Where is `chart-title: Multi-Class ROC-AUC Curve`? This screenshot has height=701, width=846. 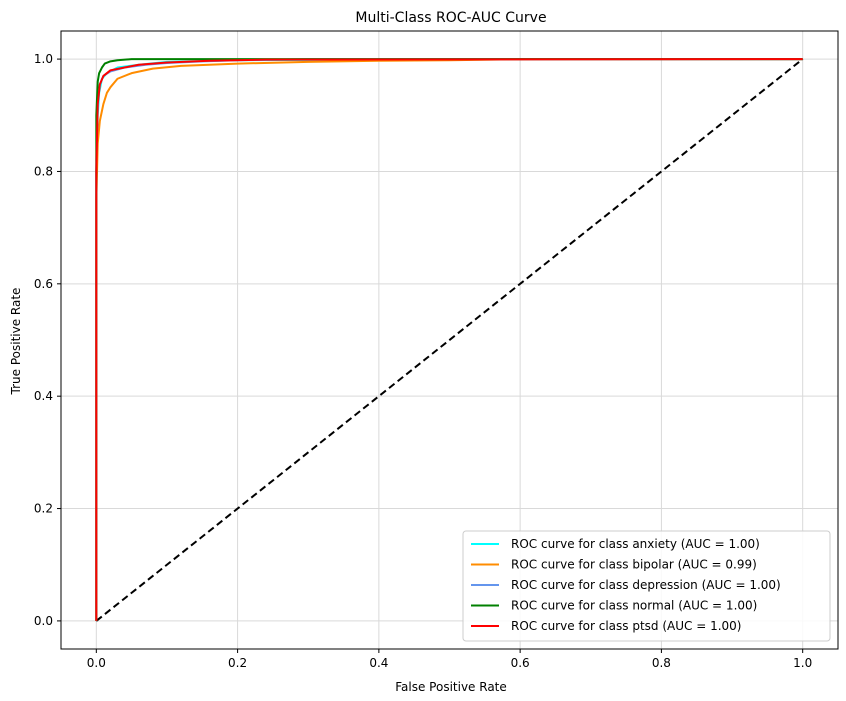
chart-title: Multi-Class ROC-AUC Curve is located at coordinates (450, 18).